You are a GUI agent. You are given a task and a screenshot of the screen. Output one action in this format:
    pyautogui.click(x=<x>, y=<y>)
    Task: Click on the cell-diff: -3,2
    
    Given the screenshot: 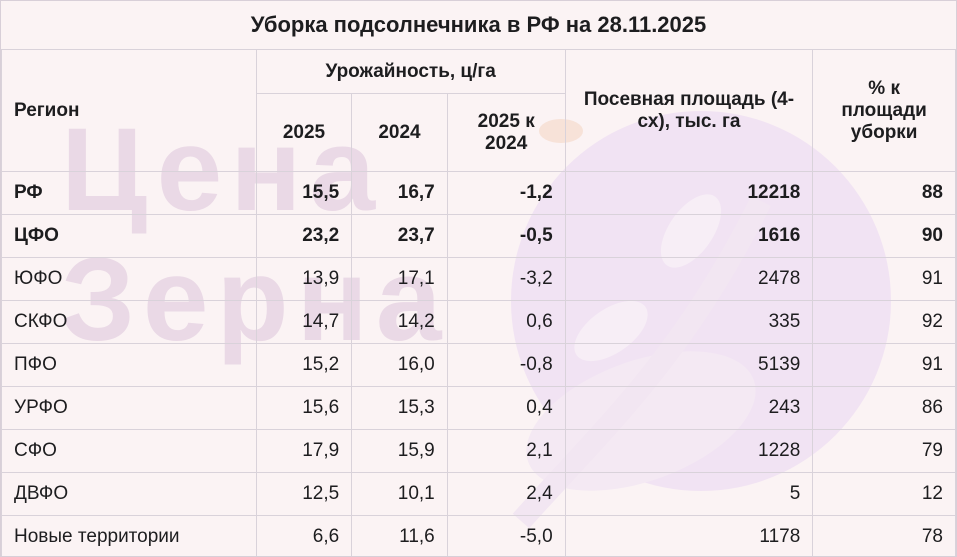 What is the action you would take?
    pyautogui.click(x=506, y=279)
    